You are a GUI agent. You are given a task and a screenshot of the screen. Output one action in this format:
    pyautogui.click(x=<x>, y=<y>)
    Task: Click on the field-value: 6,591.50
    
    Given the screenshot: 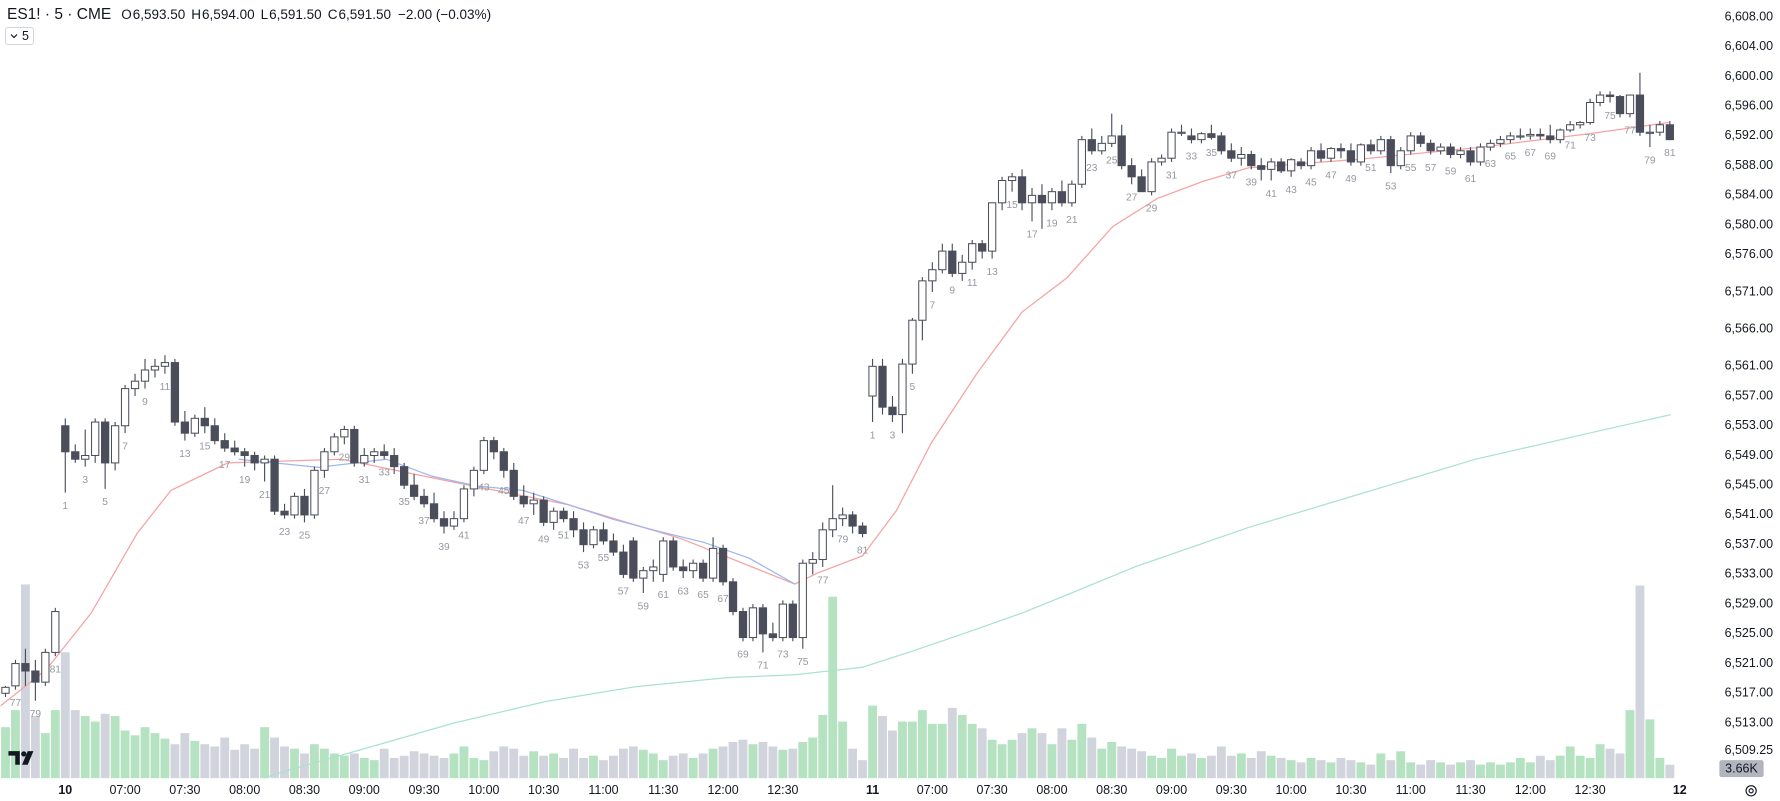 What is the action you would take?
    pyautogui.click(x=295, y=14)
    